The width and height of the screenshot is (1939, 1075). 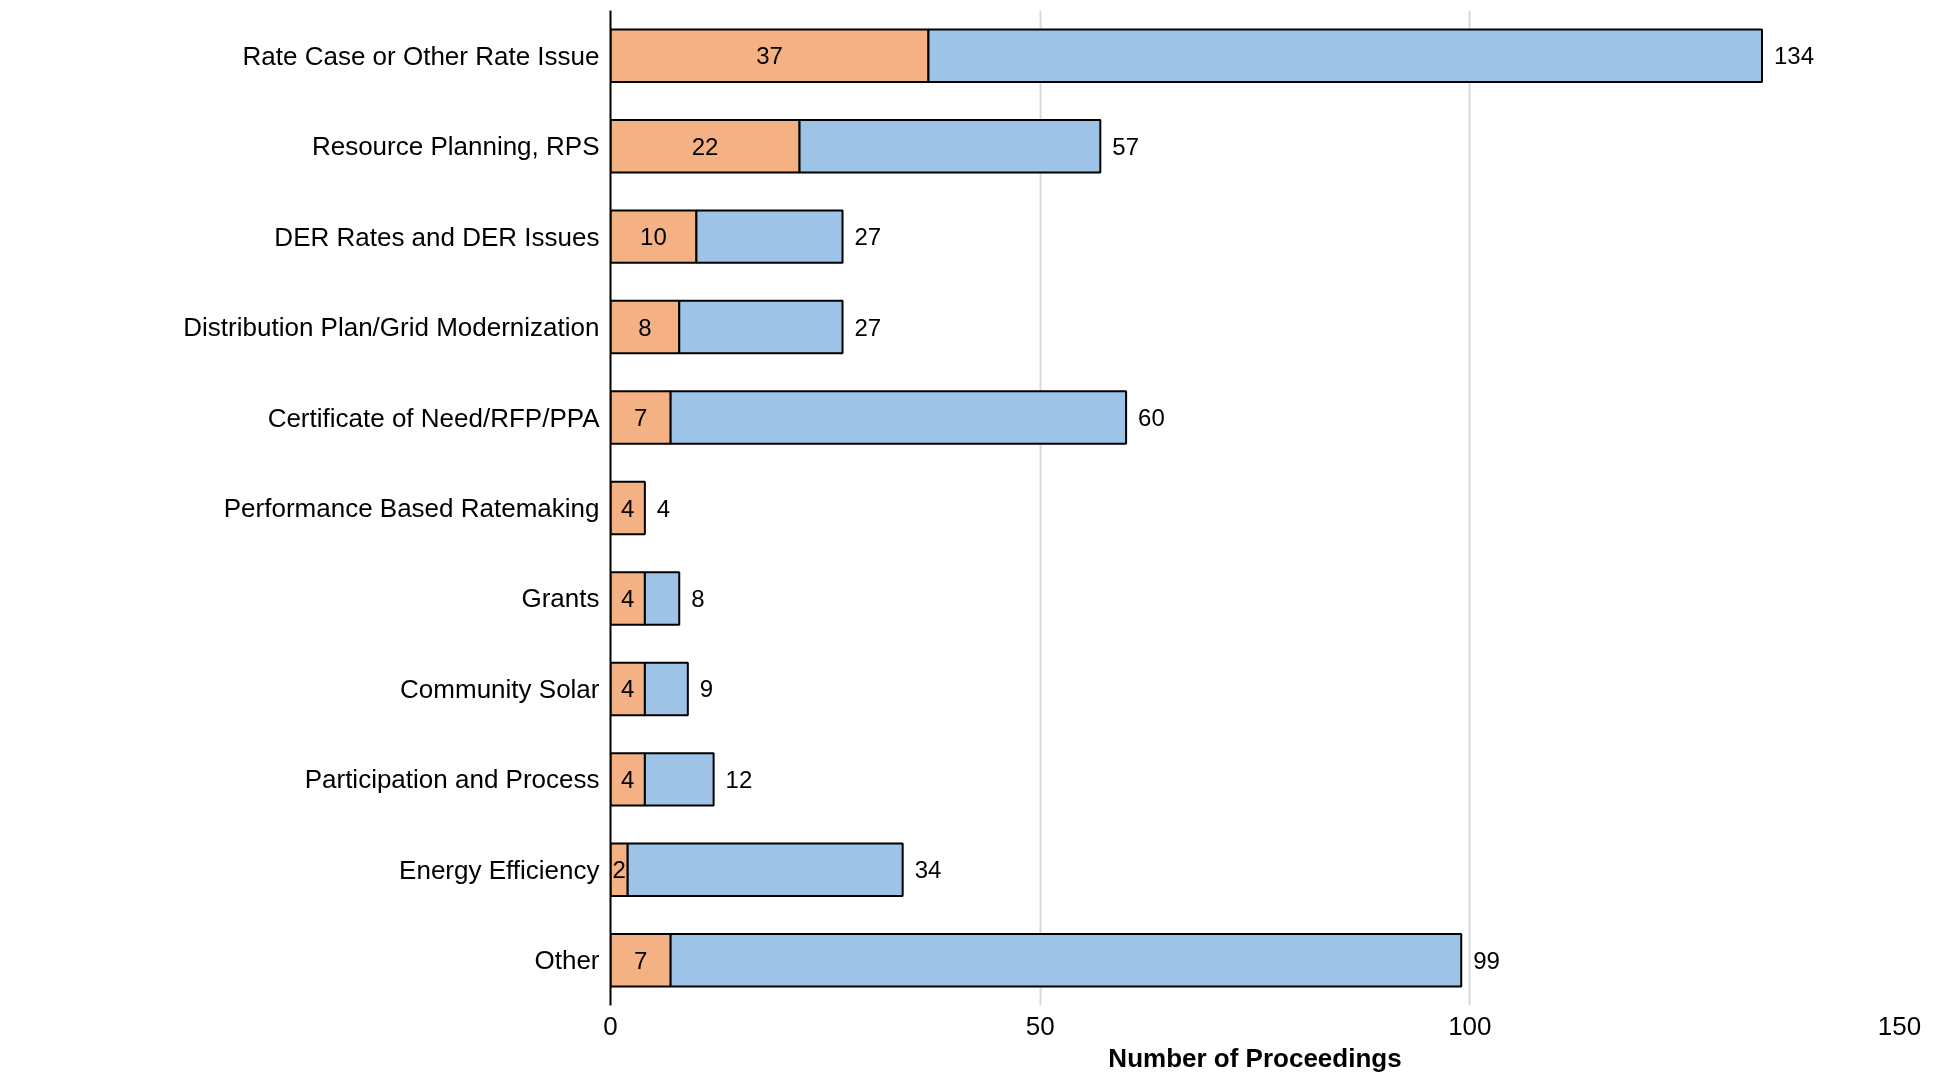 What do you see at coordinates (739, 779) in the screenshot?
I see `total-label: 12` at bounding box center [739, 779].